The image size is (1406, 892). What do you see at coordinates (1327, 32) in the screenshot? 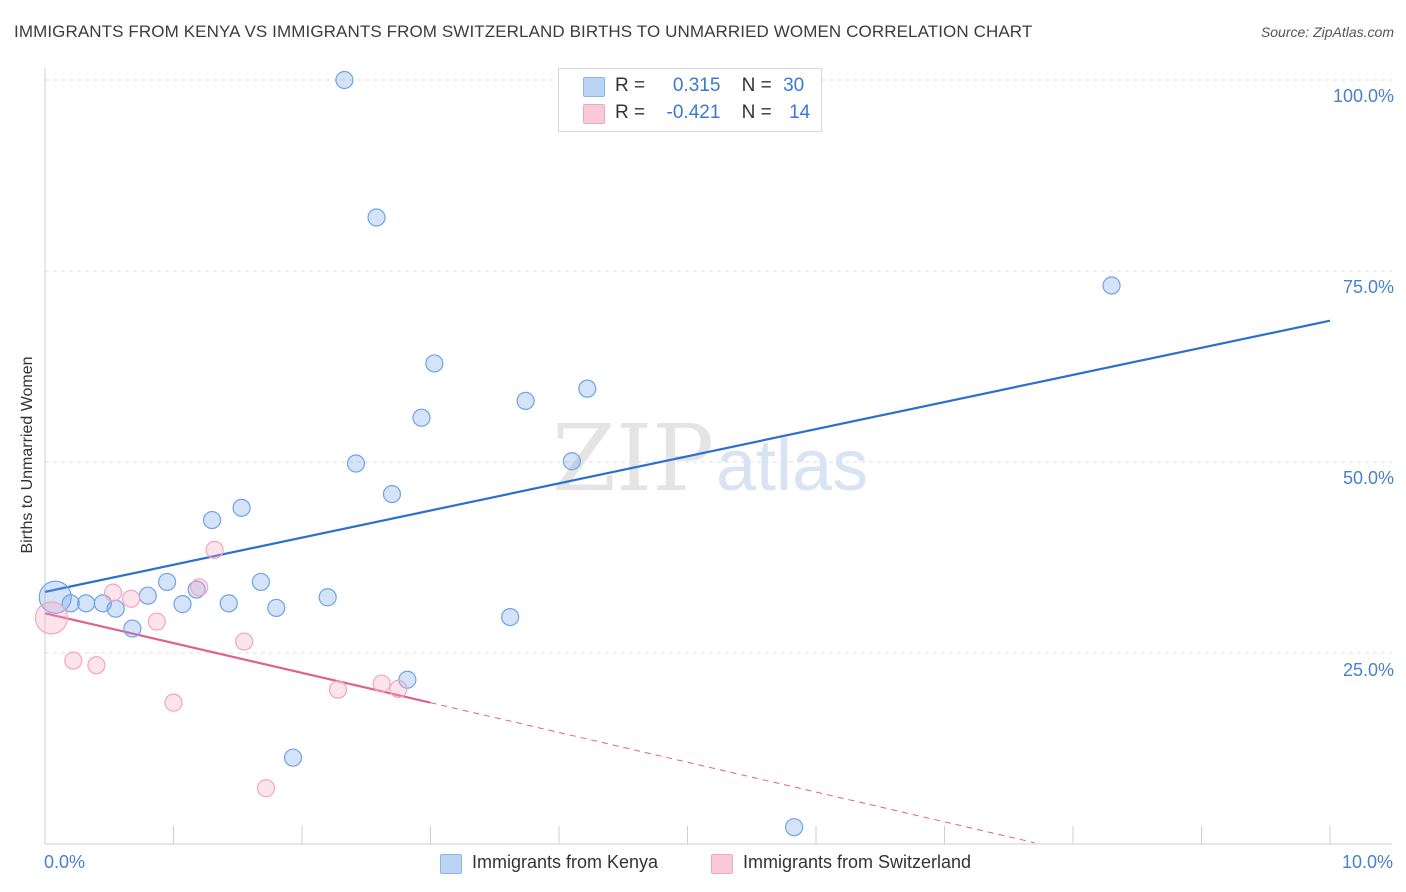
I see `source-label: Source: ZipAtlas.com` at bounding box center [1327, 32].